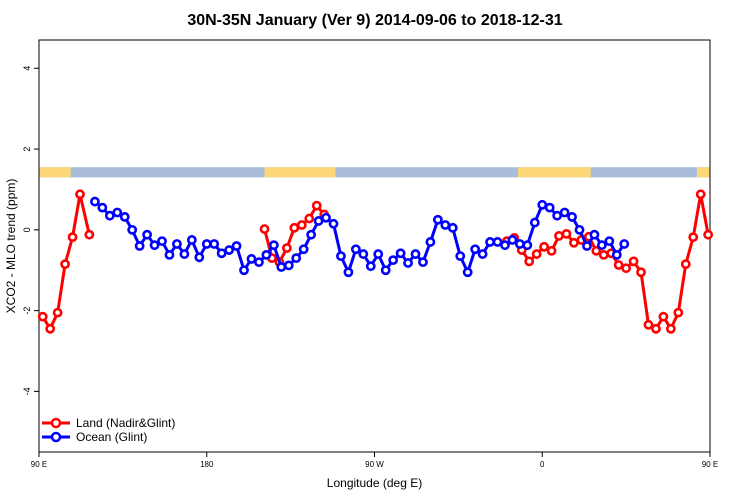  I want to click on legend-item-land: Land (Nadir&Glint), so click(108, 423).